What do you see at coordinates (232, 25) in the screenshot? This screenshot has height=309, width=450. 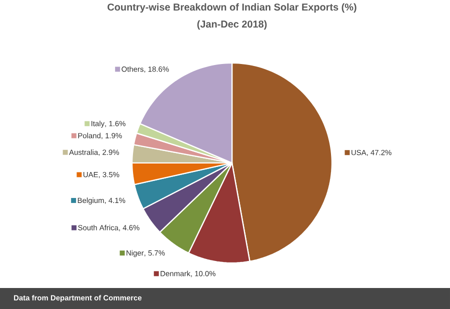 I see `chart-subtitle: (Jan-Dec 2018)` at bounding box center [232, 25].